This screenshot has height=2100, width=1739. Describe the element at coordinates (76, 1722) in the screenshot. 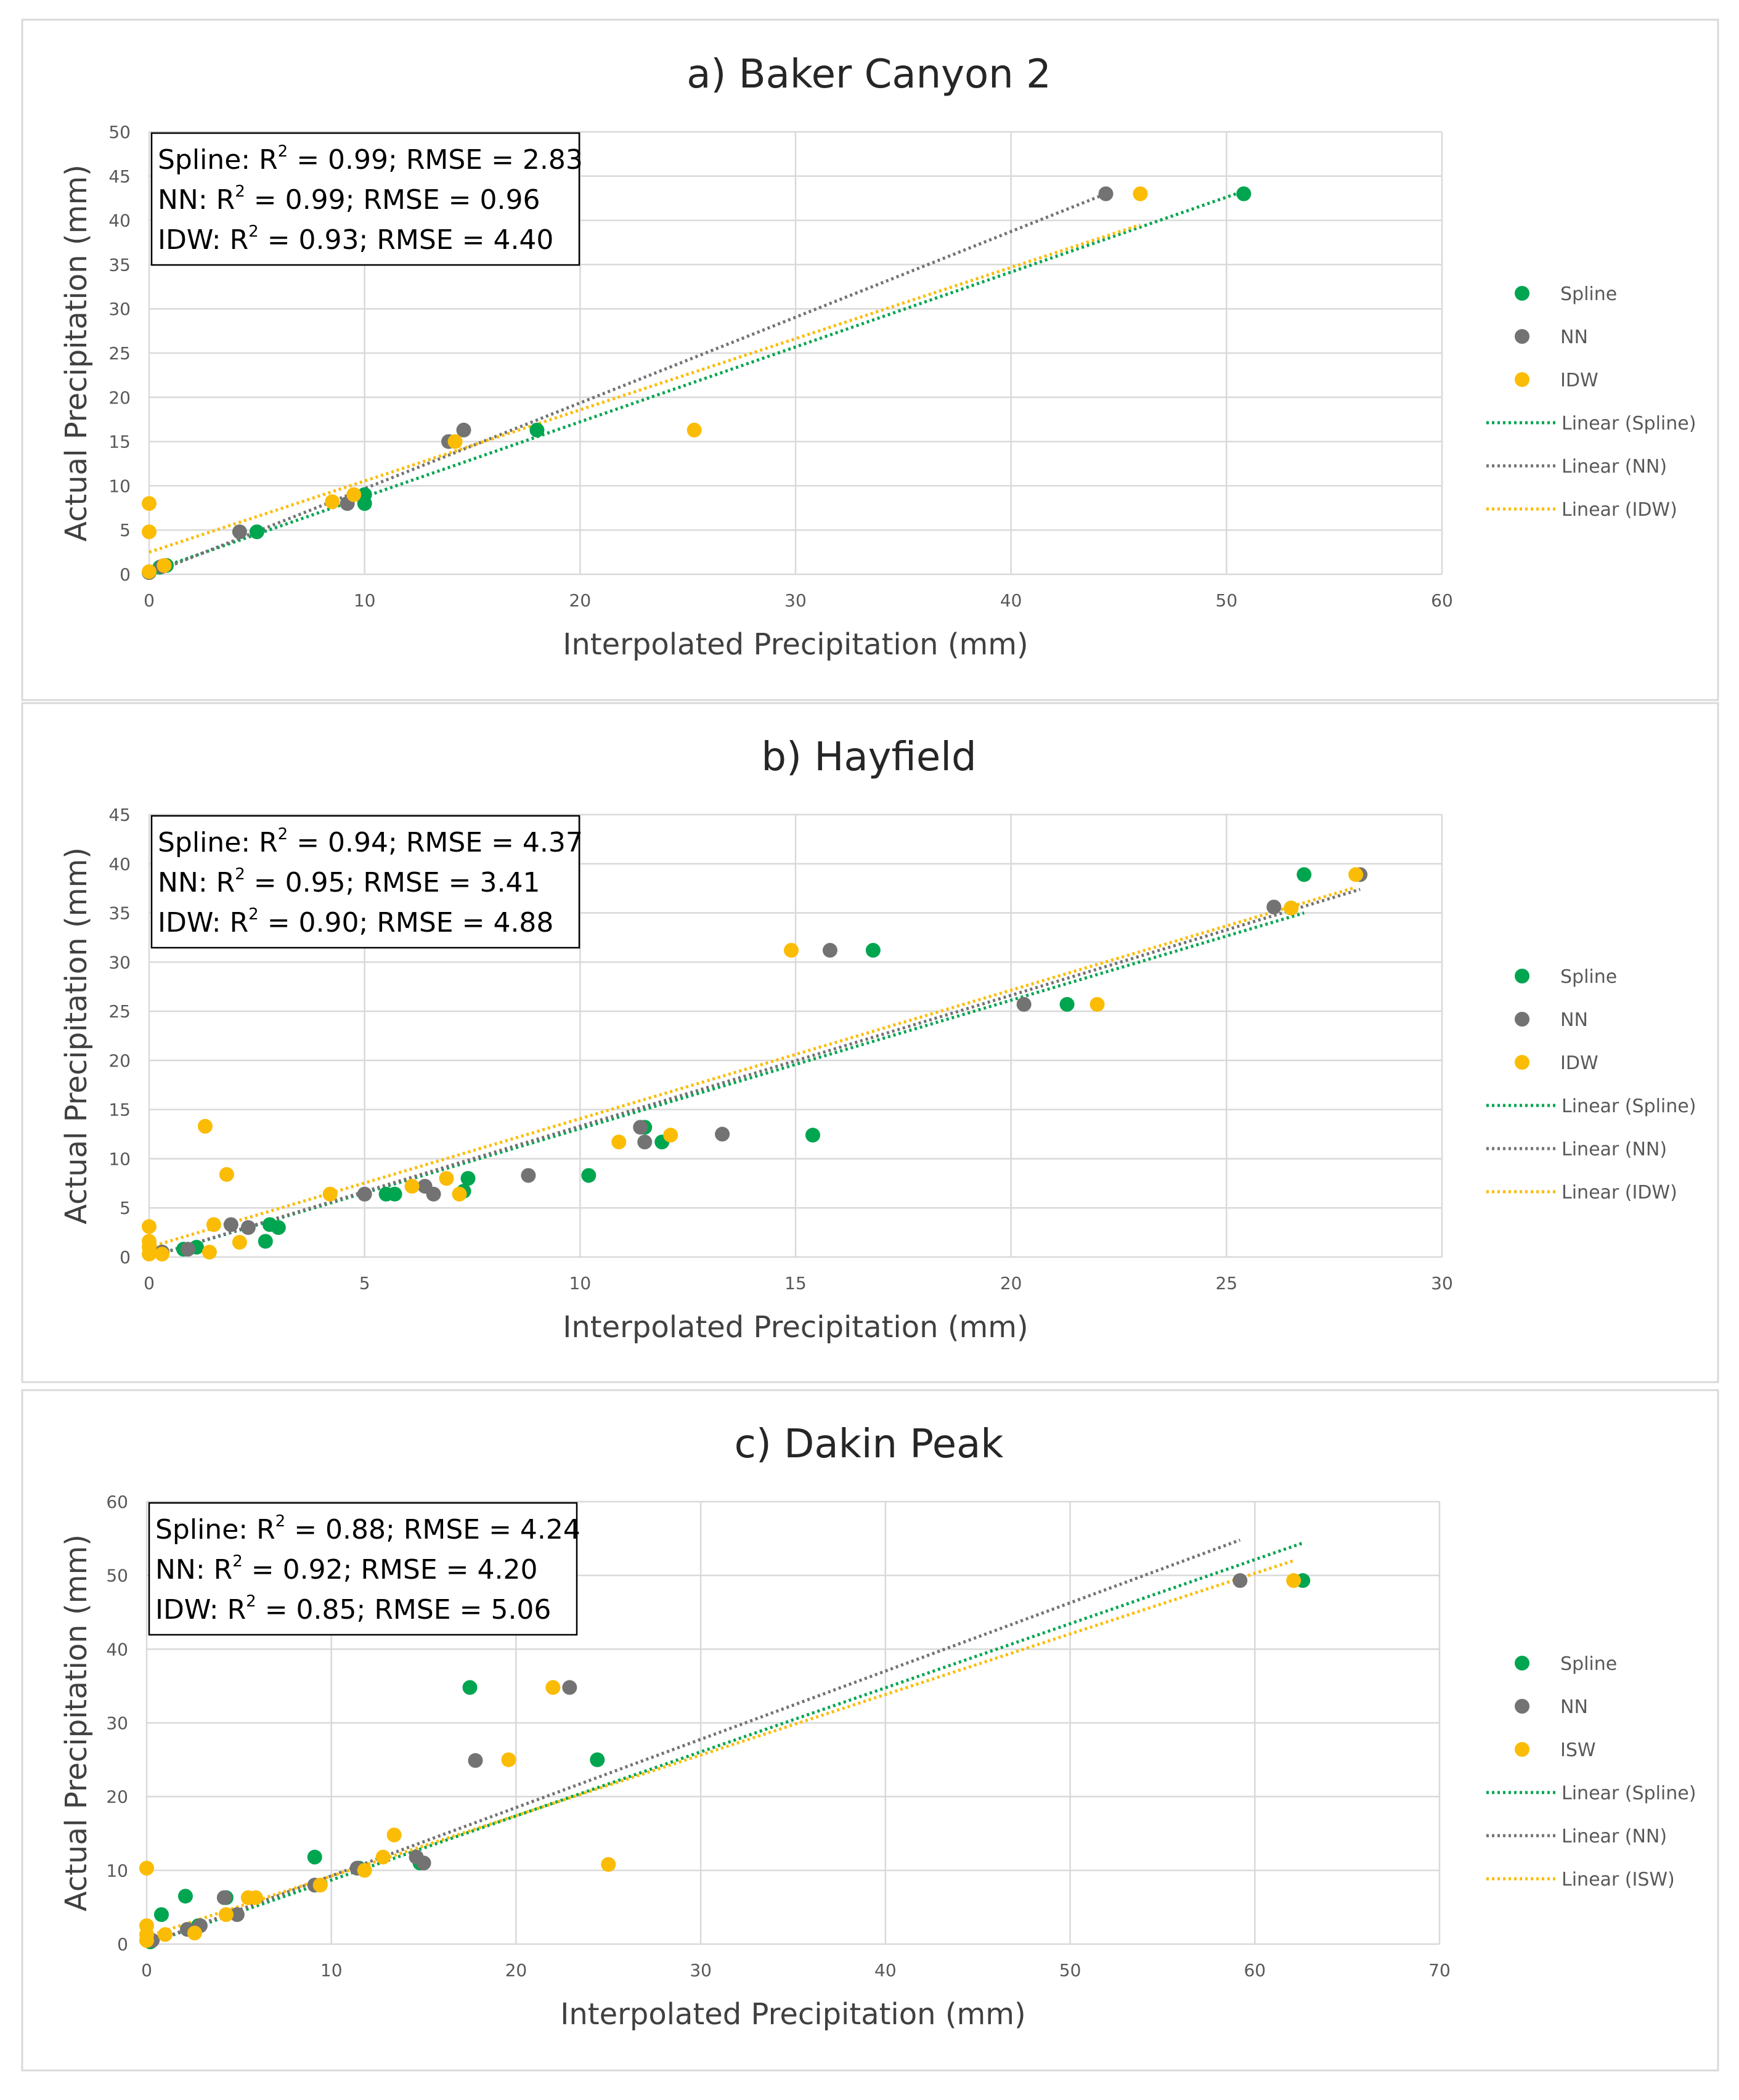

I see `y-axis-label: Actual Precipitation (mm)` at that location.